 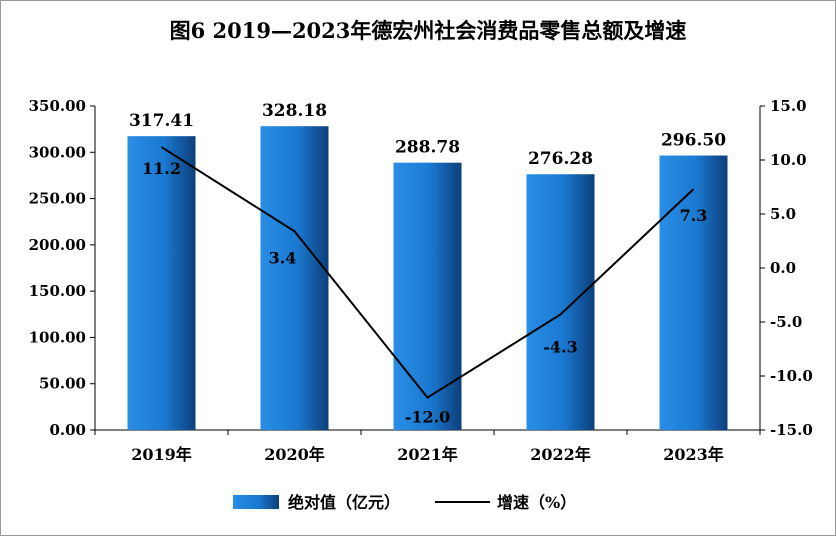 I want to click on x-axis-category-label: 2022年, so click(x=560, y=454).